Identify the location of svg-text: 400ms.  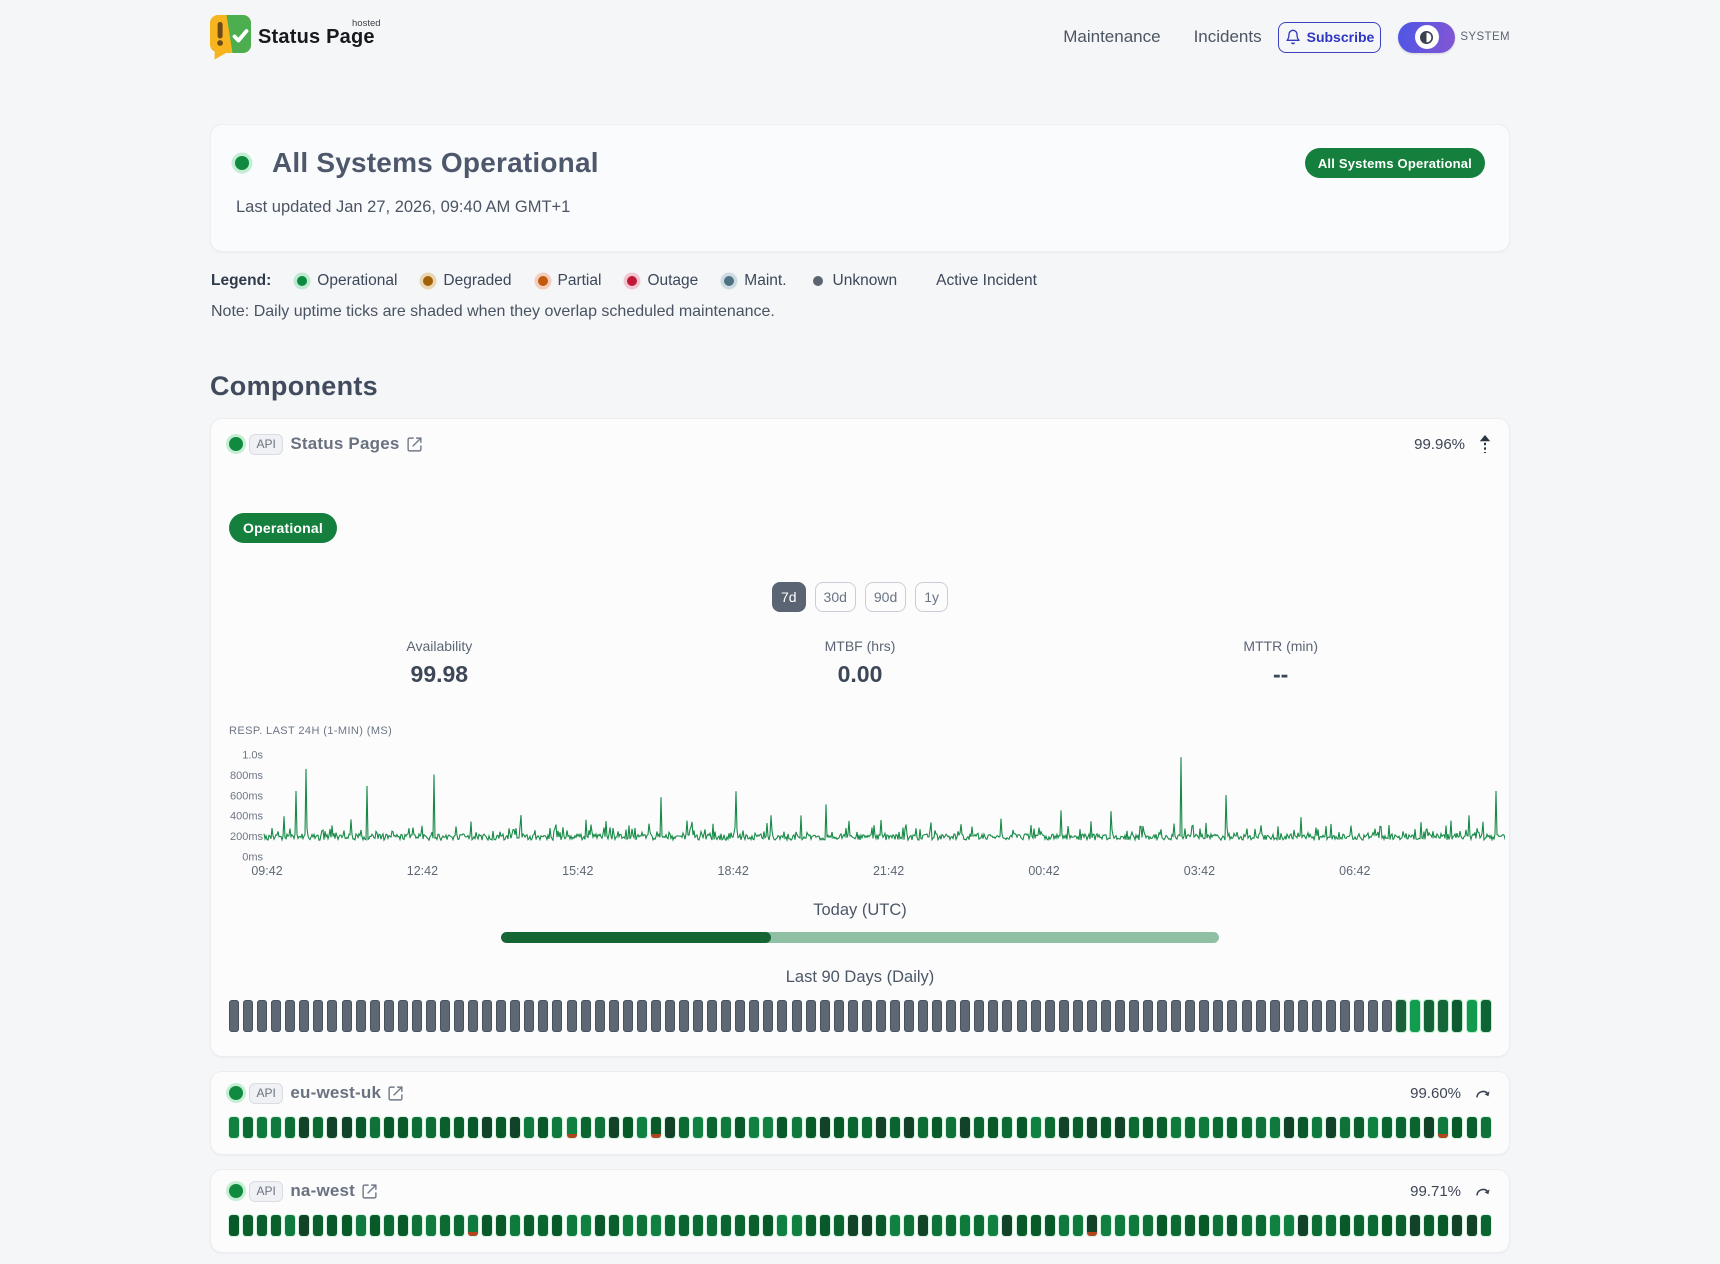
(247, 817).